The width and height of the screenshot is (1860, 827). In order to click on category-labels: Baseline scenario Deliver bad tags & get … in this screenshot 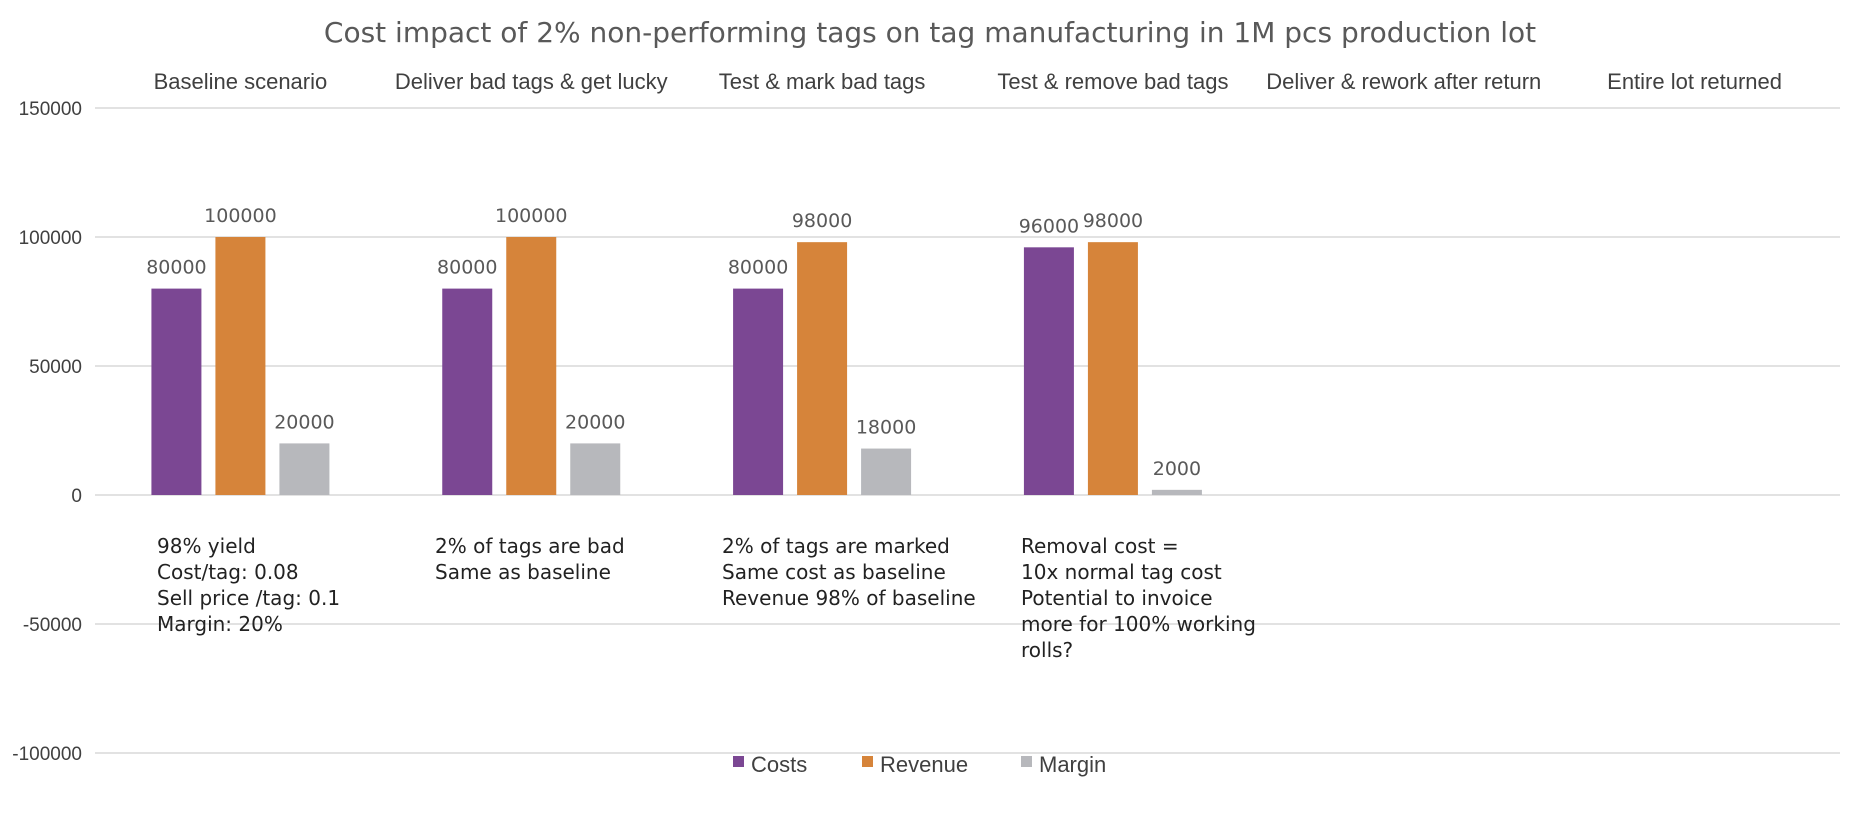, I will do `click(968, 81)`.